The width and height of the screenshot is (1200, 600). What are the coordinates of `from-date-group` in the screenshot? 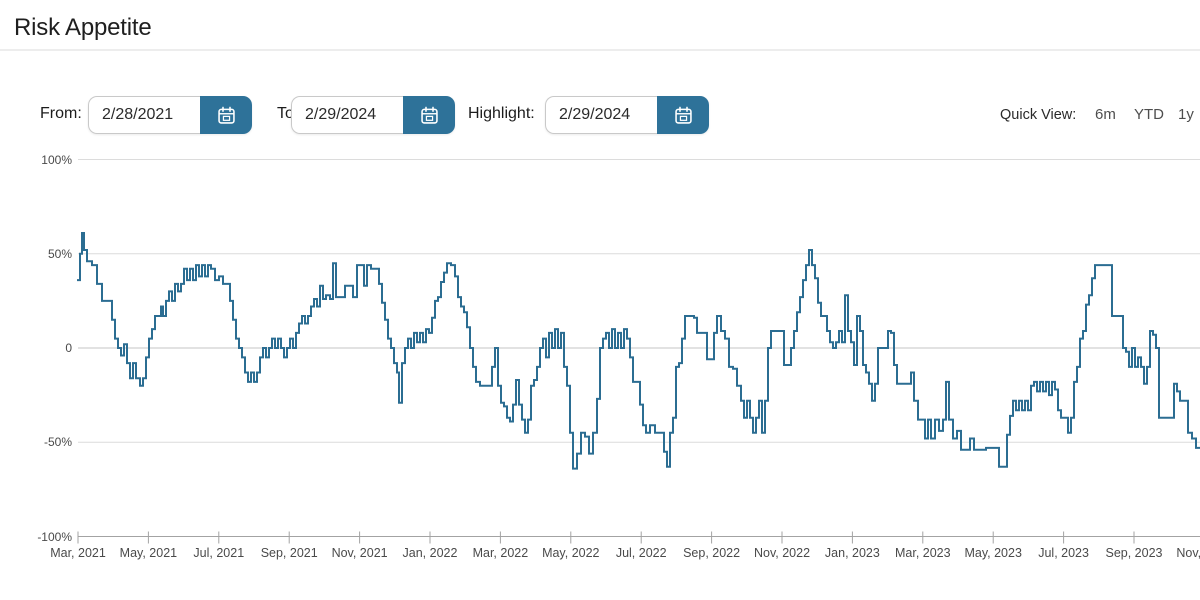 It's located at (170, 115).